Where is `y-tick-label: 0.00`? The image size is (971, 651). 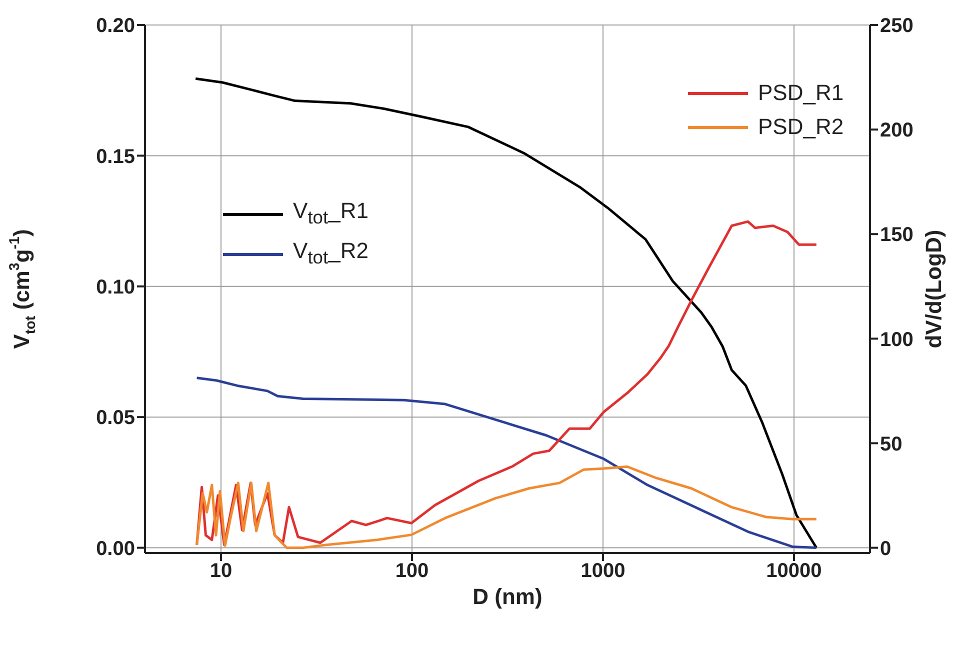
y-tick-label: 0.00 is located at coordinates (115, 549).